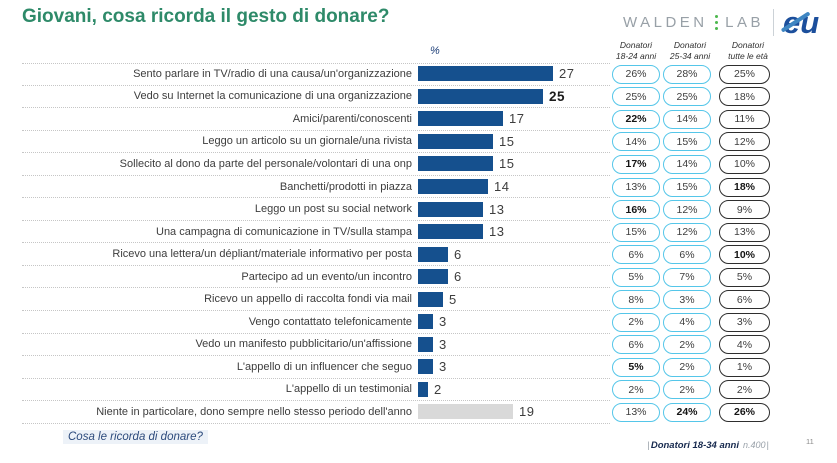 The width and height of the screenshot is (837, 463). I want to click on pill-donatori-18-24: 8%, so click(636, 300).